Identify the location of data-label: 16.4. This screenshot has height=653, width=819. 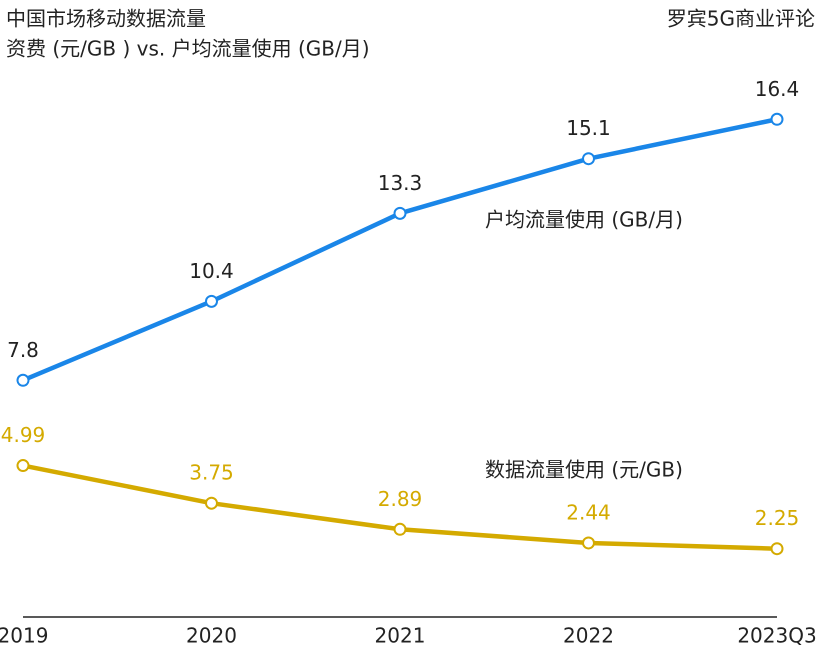
(777, 89).